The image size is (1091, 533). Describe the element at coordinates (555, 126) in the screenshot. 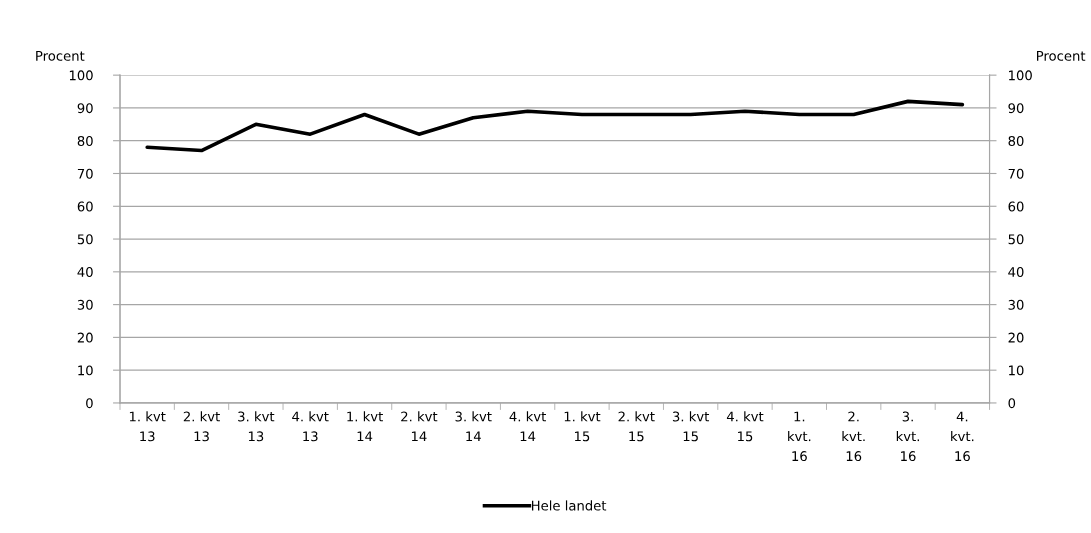

I see `line-series` at that location.